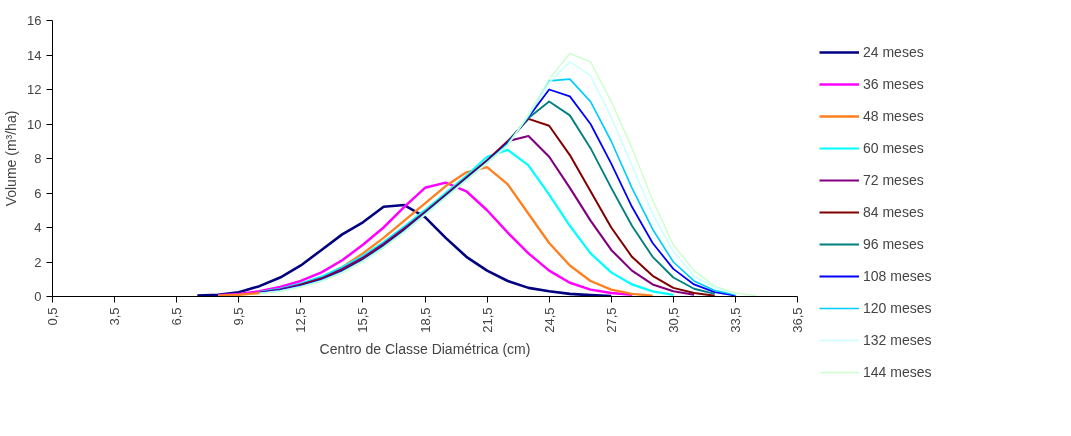 Image resolution: width=1071 pixels, height=436 pixels. Describe the element at coordinates (301, 320) in the screenshot. I see `x-tick-label: 12,5` at that location.